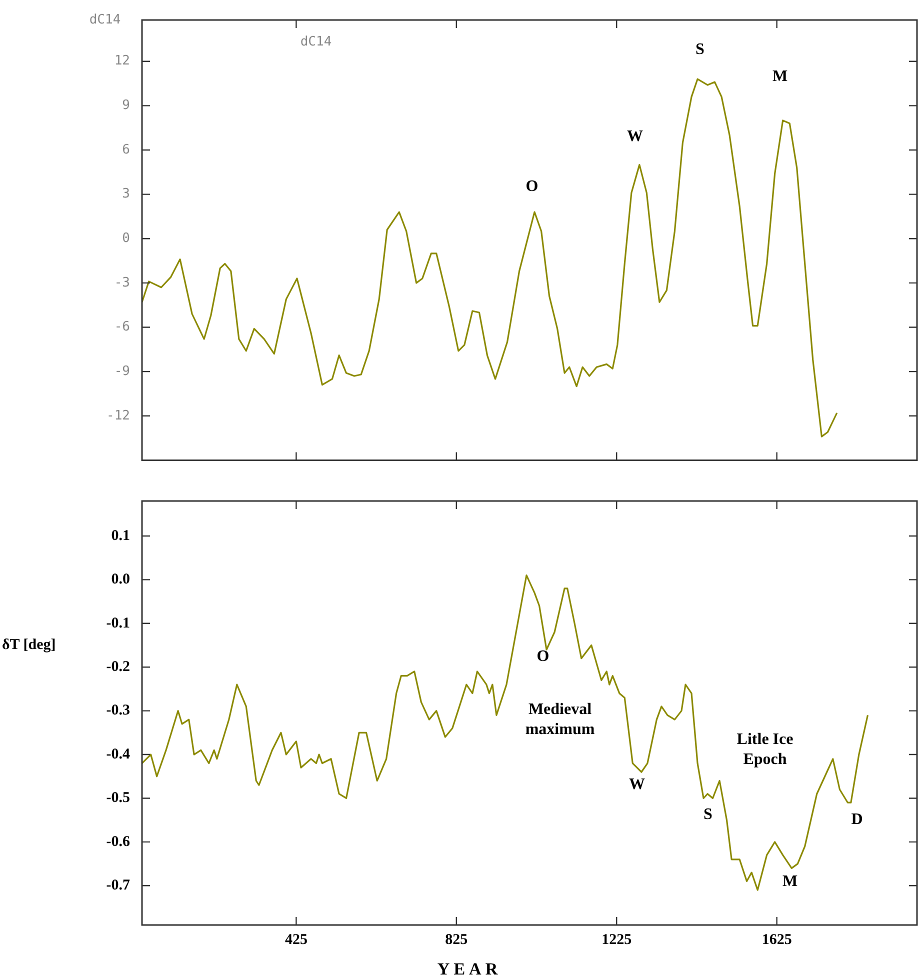 The height and width of the screenshot is (980, 919). What do you see at coordinates (122, 327) in the screenshot?
I see `y-tick-label: -6` at bounding box center [122, 327].